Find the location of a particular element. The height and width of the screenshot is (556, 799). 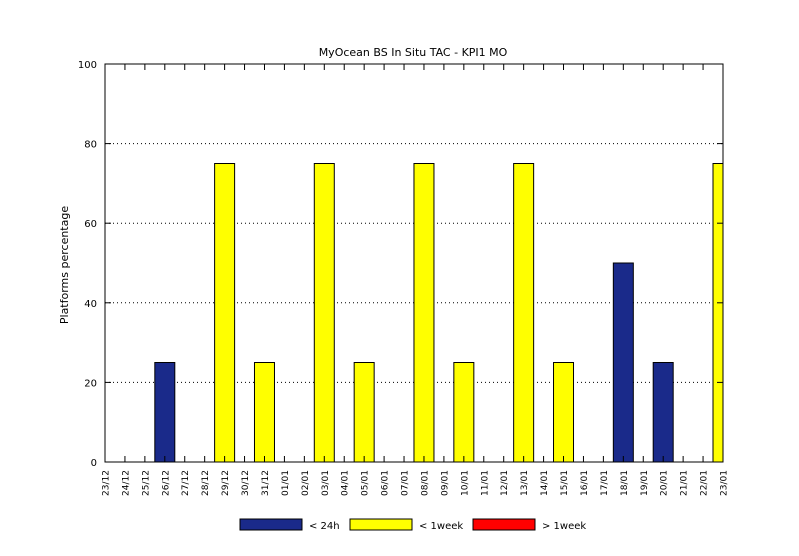

x-tick-label: 20/01 is located at coordinates (665, 483).